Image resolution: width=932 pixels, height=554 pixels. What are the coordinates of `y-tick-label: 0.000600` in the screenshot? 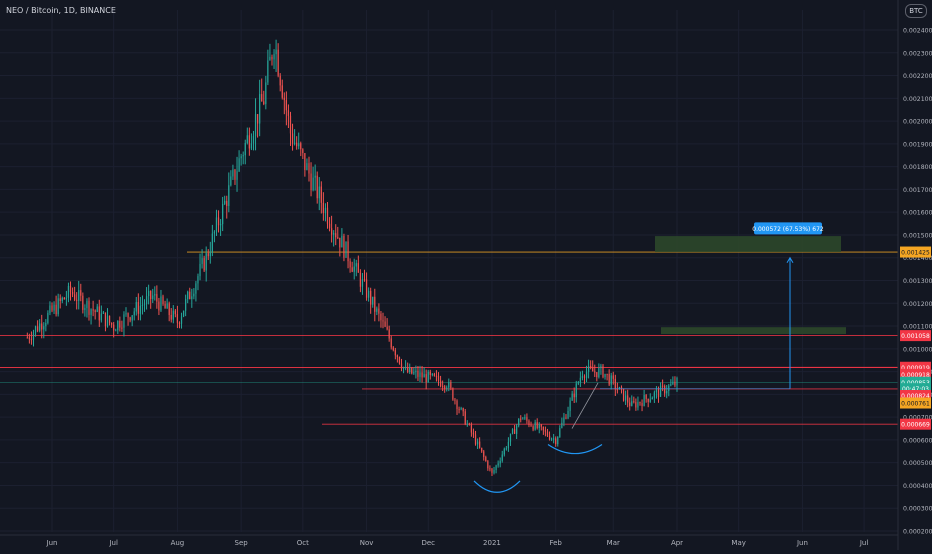 It's located at (917, 440).